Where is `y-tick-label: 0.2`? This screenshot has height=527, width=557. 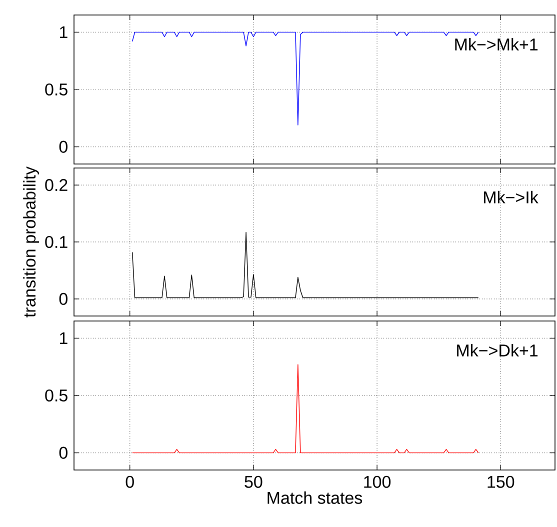 y-tick-label: 0.2 is located at coordinates (56, 185).